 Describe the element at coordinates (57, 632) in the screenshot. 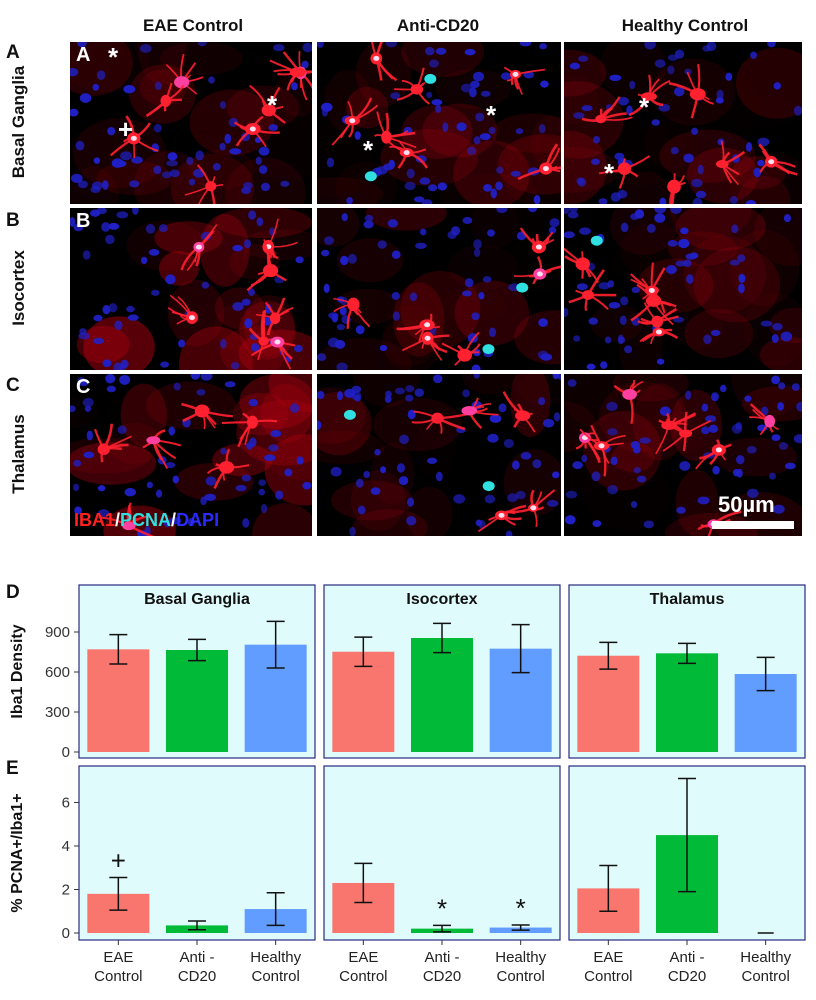

I see `y-tick-label: 900` at that location.